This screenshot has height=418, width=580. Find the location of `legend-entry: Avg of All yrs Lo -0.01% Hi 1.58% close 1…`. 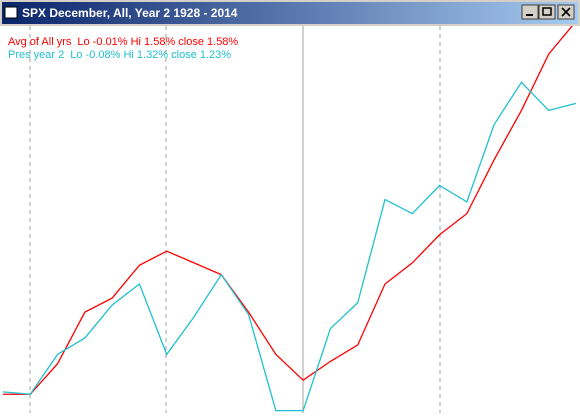

legend-entry: Avg of All yrs Lo -0.01% Hi 1.58% close 1… is located at coordinates (123, 42).